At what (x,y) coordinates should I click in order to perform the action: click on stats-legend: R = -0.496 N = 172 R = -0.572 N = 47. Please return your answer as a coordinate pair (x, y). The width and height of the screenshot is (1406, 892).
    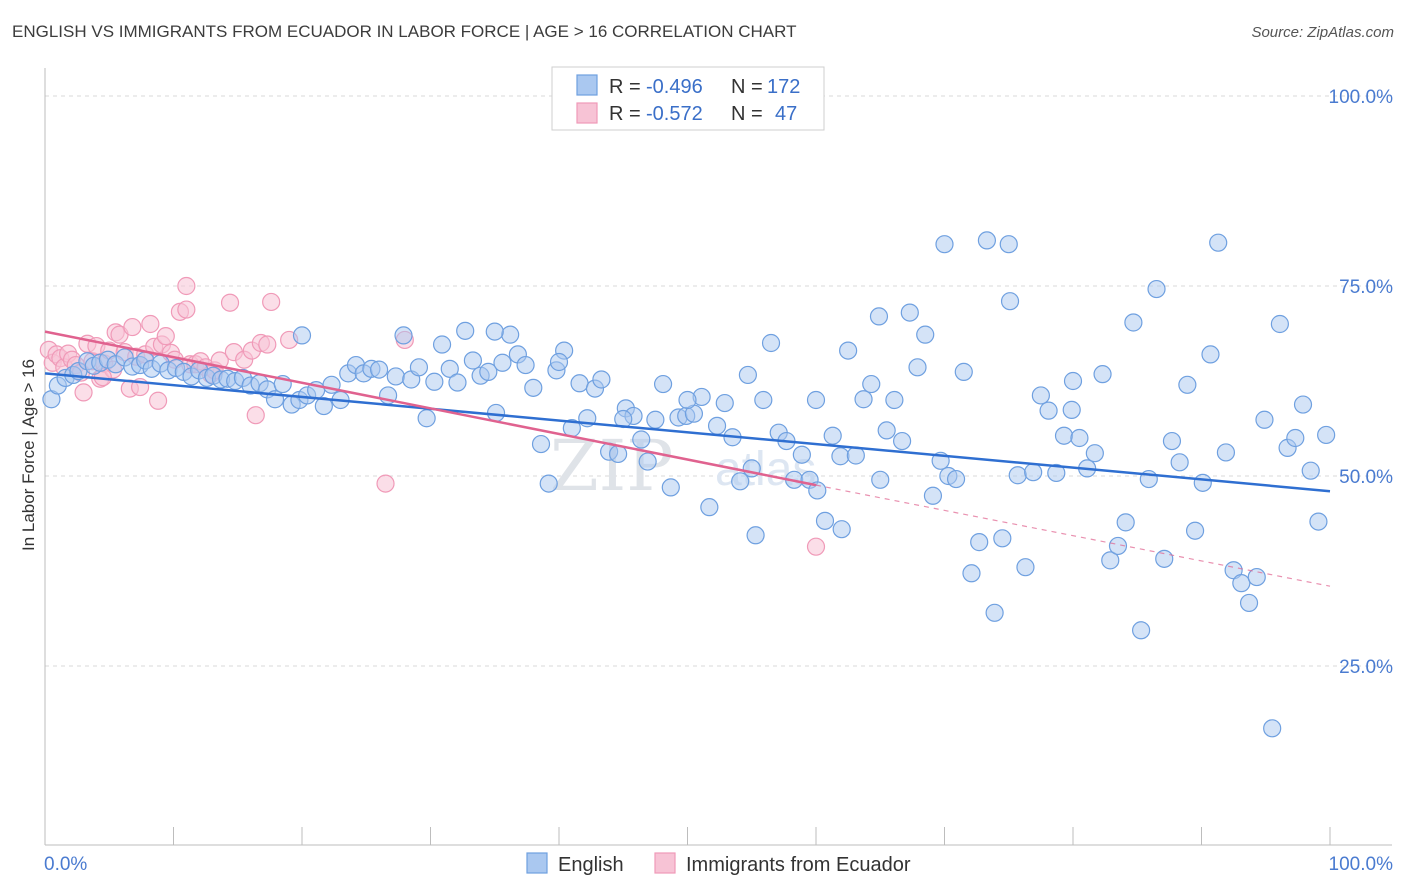
    Looking at the image, I should click on (688, 98).